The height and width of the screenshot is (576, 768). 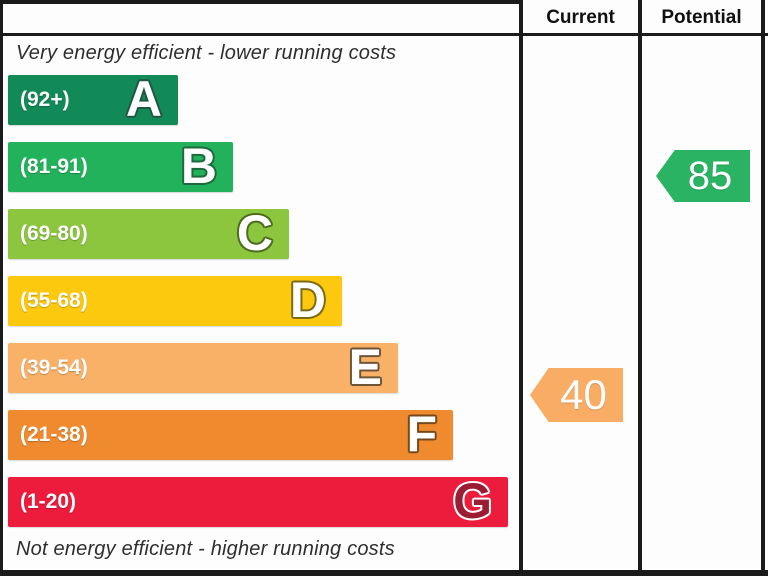 I want to click on current-rating-arrow: 40, so click(x=576, y=395).